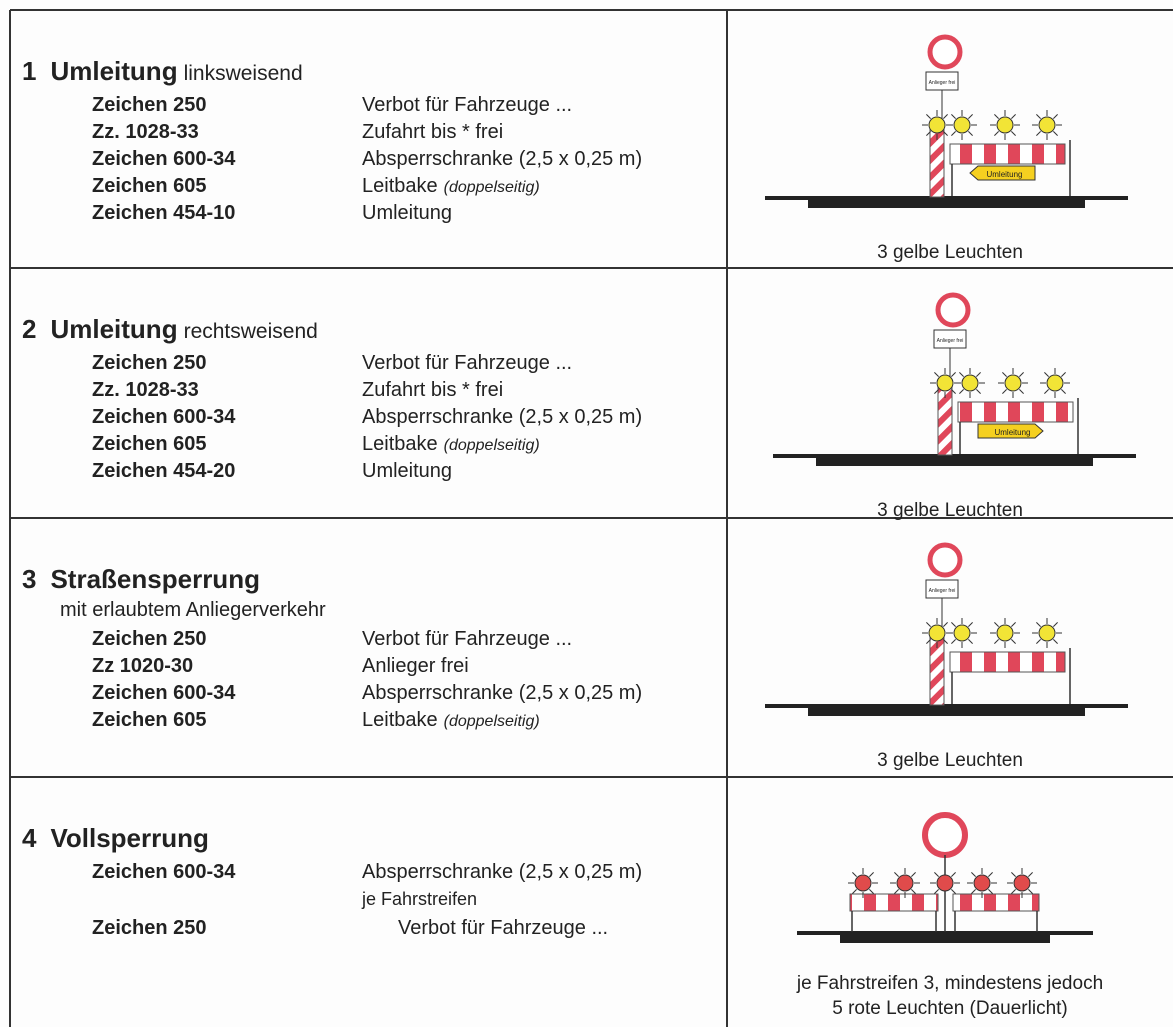 The width and height of the screenshot is (1173, 1027). I want to click on row-title-suffix: rechtsweisend, so click(251, 331).